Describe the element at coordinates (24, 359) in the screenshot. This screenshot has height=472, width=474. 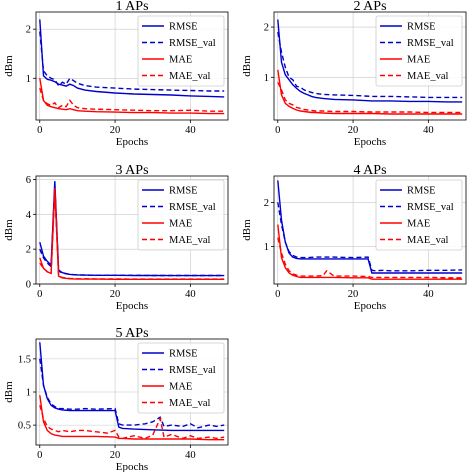
I see `y-tick-label: 1.5` at that location.